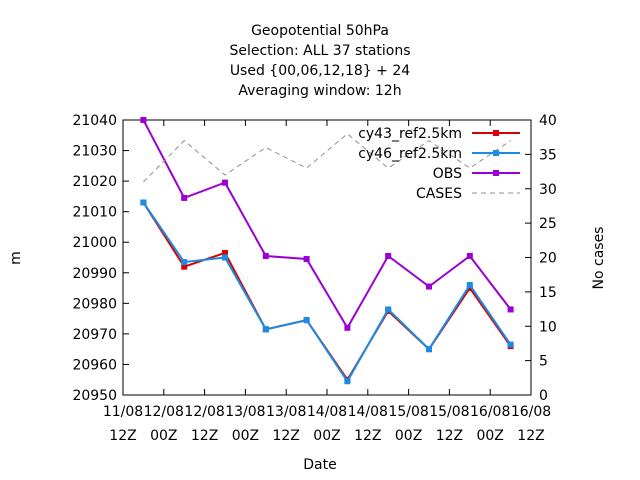  Describe the element at coordinates (599, 258) in the screenshot. I see `y2-axis-label: No cases` at that location.